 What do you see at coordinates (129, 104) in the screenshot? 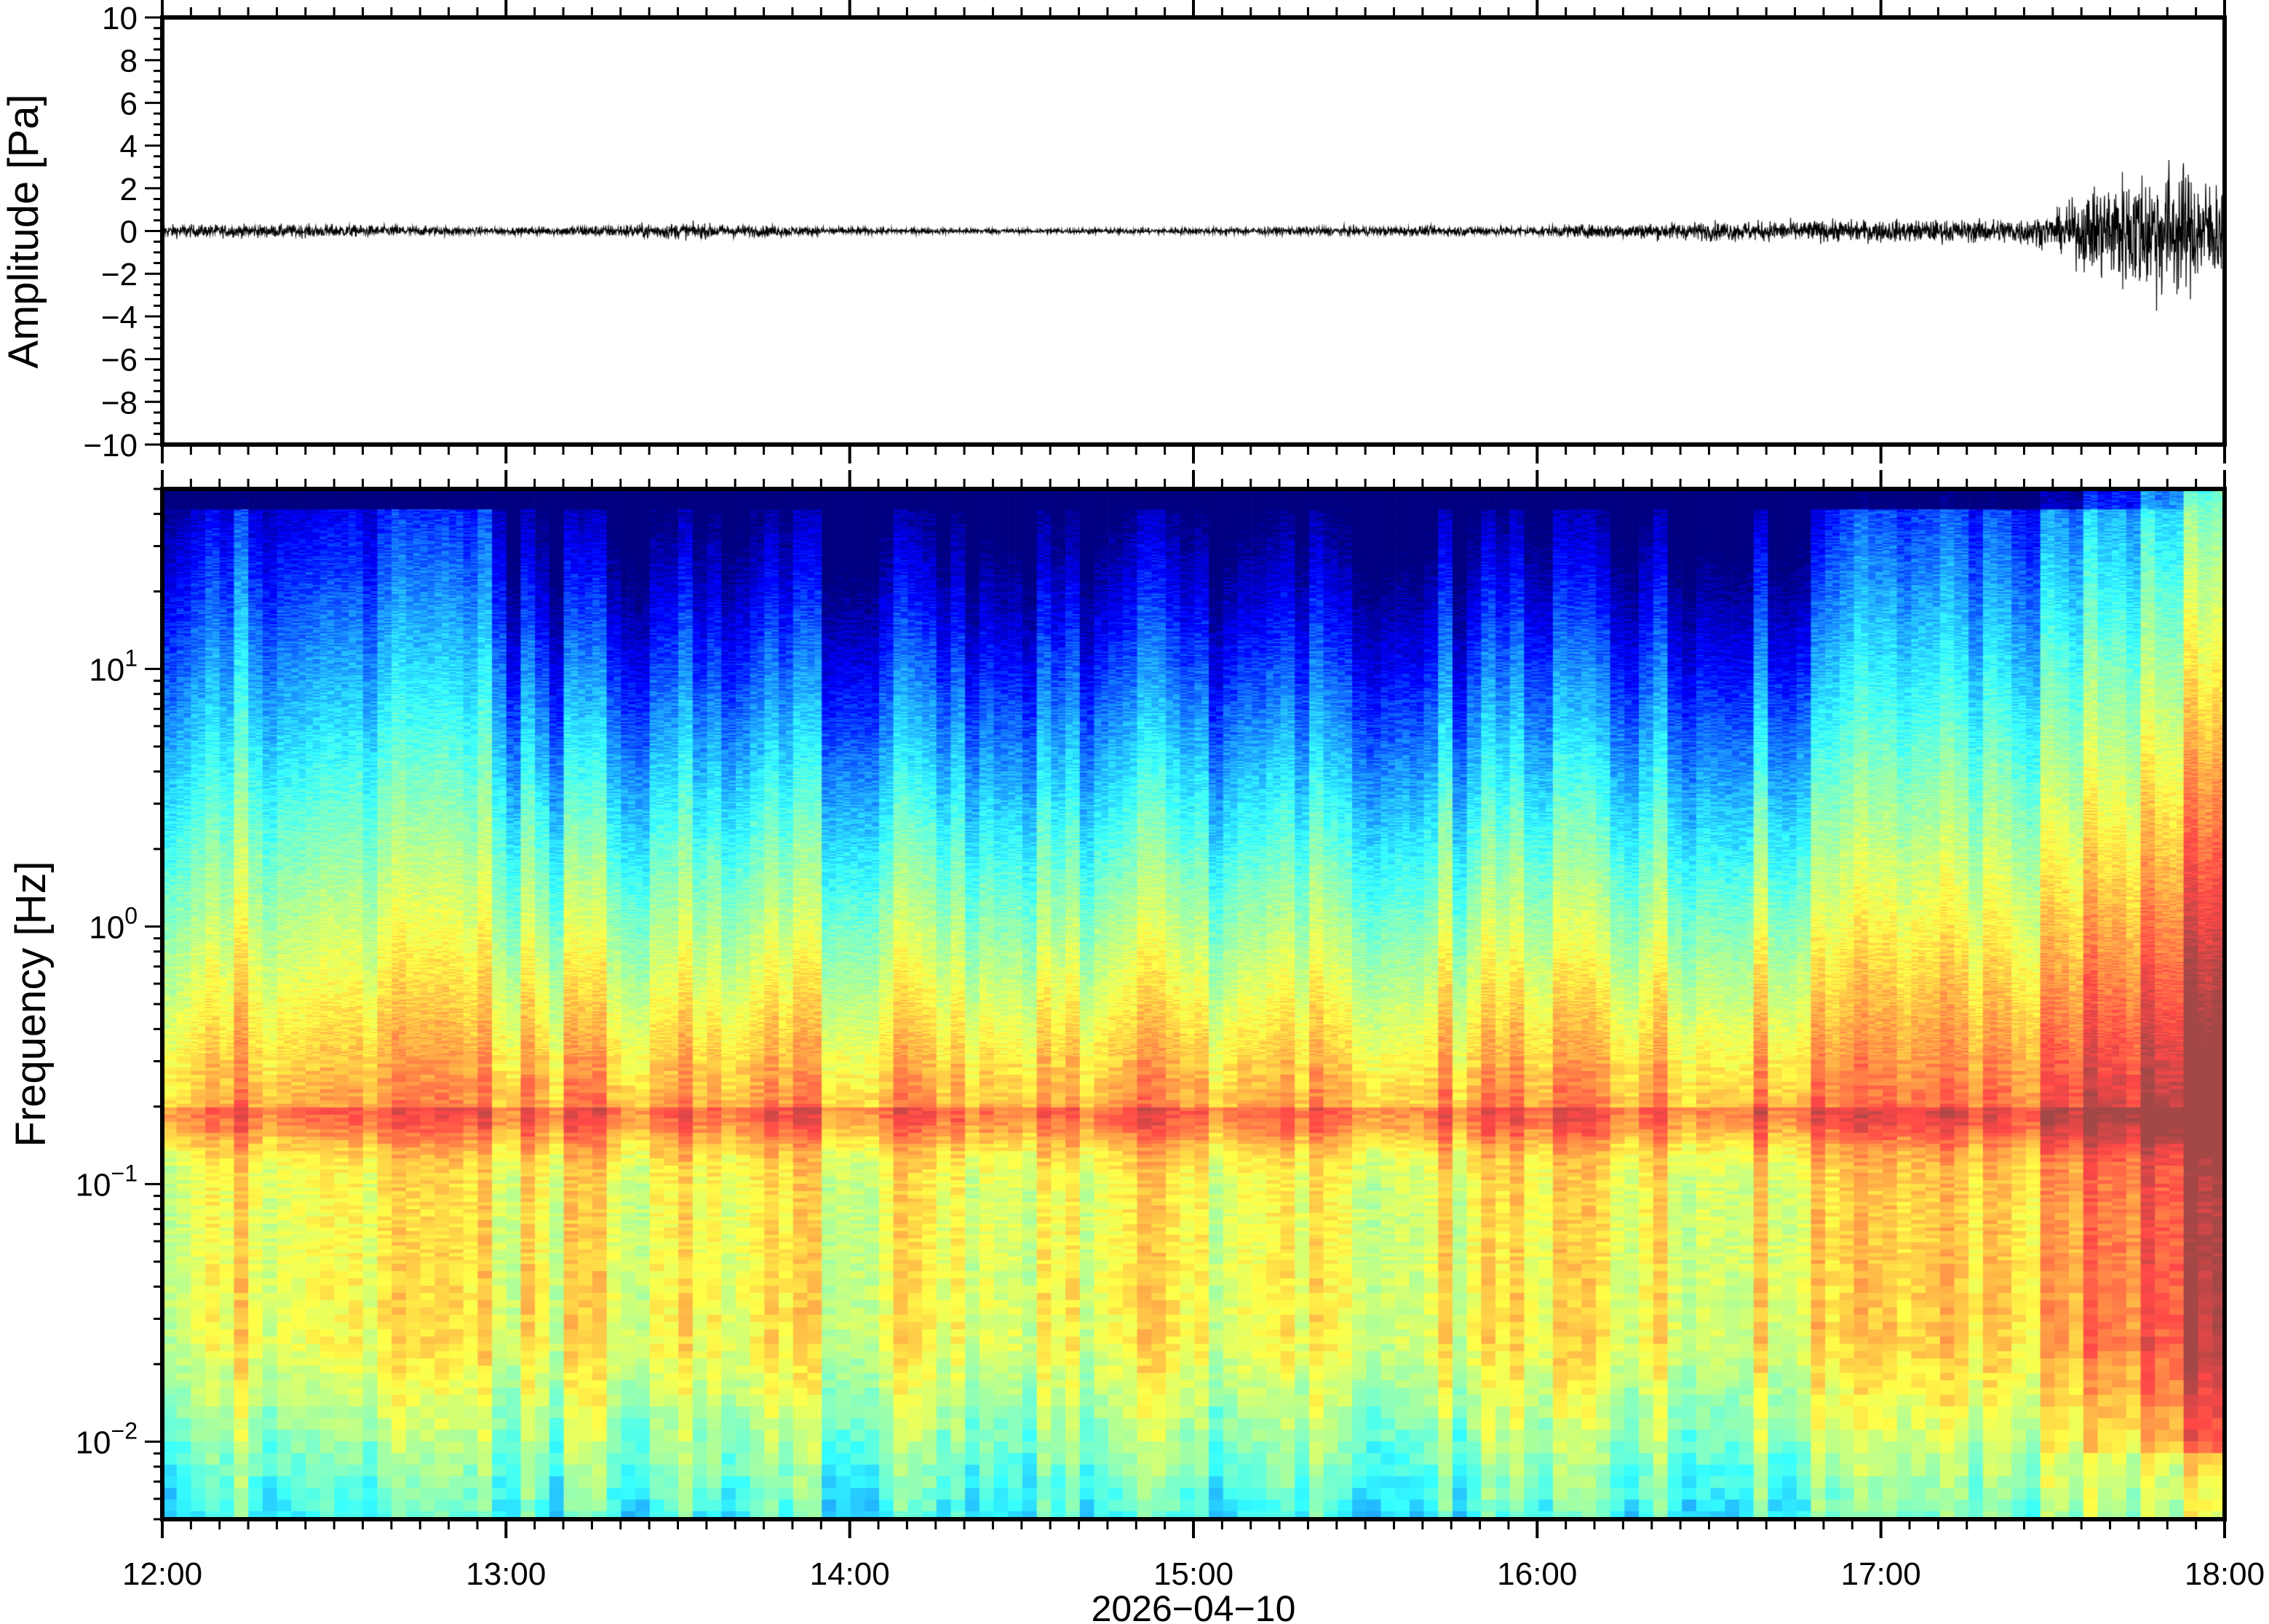
I see `amplitude-tick-label: 6` at bounding box center [129, 104].